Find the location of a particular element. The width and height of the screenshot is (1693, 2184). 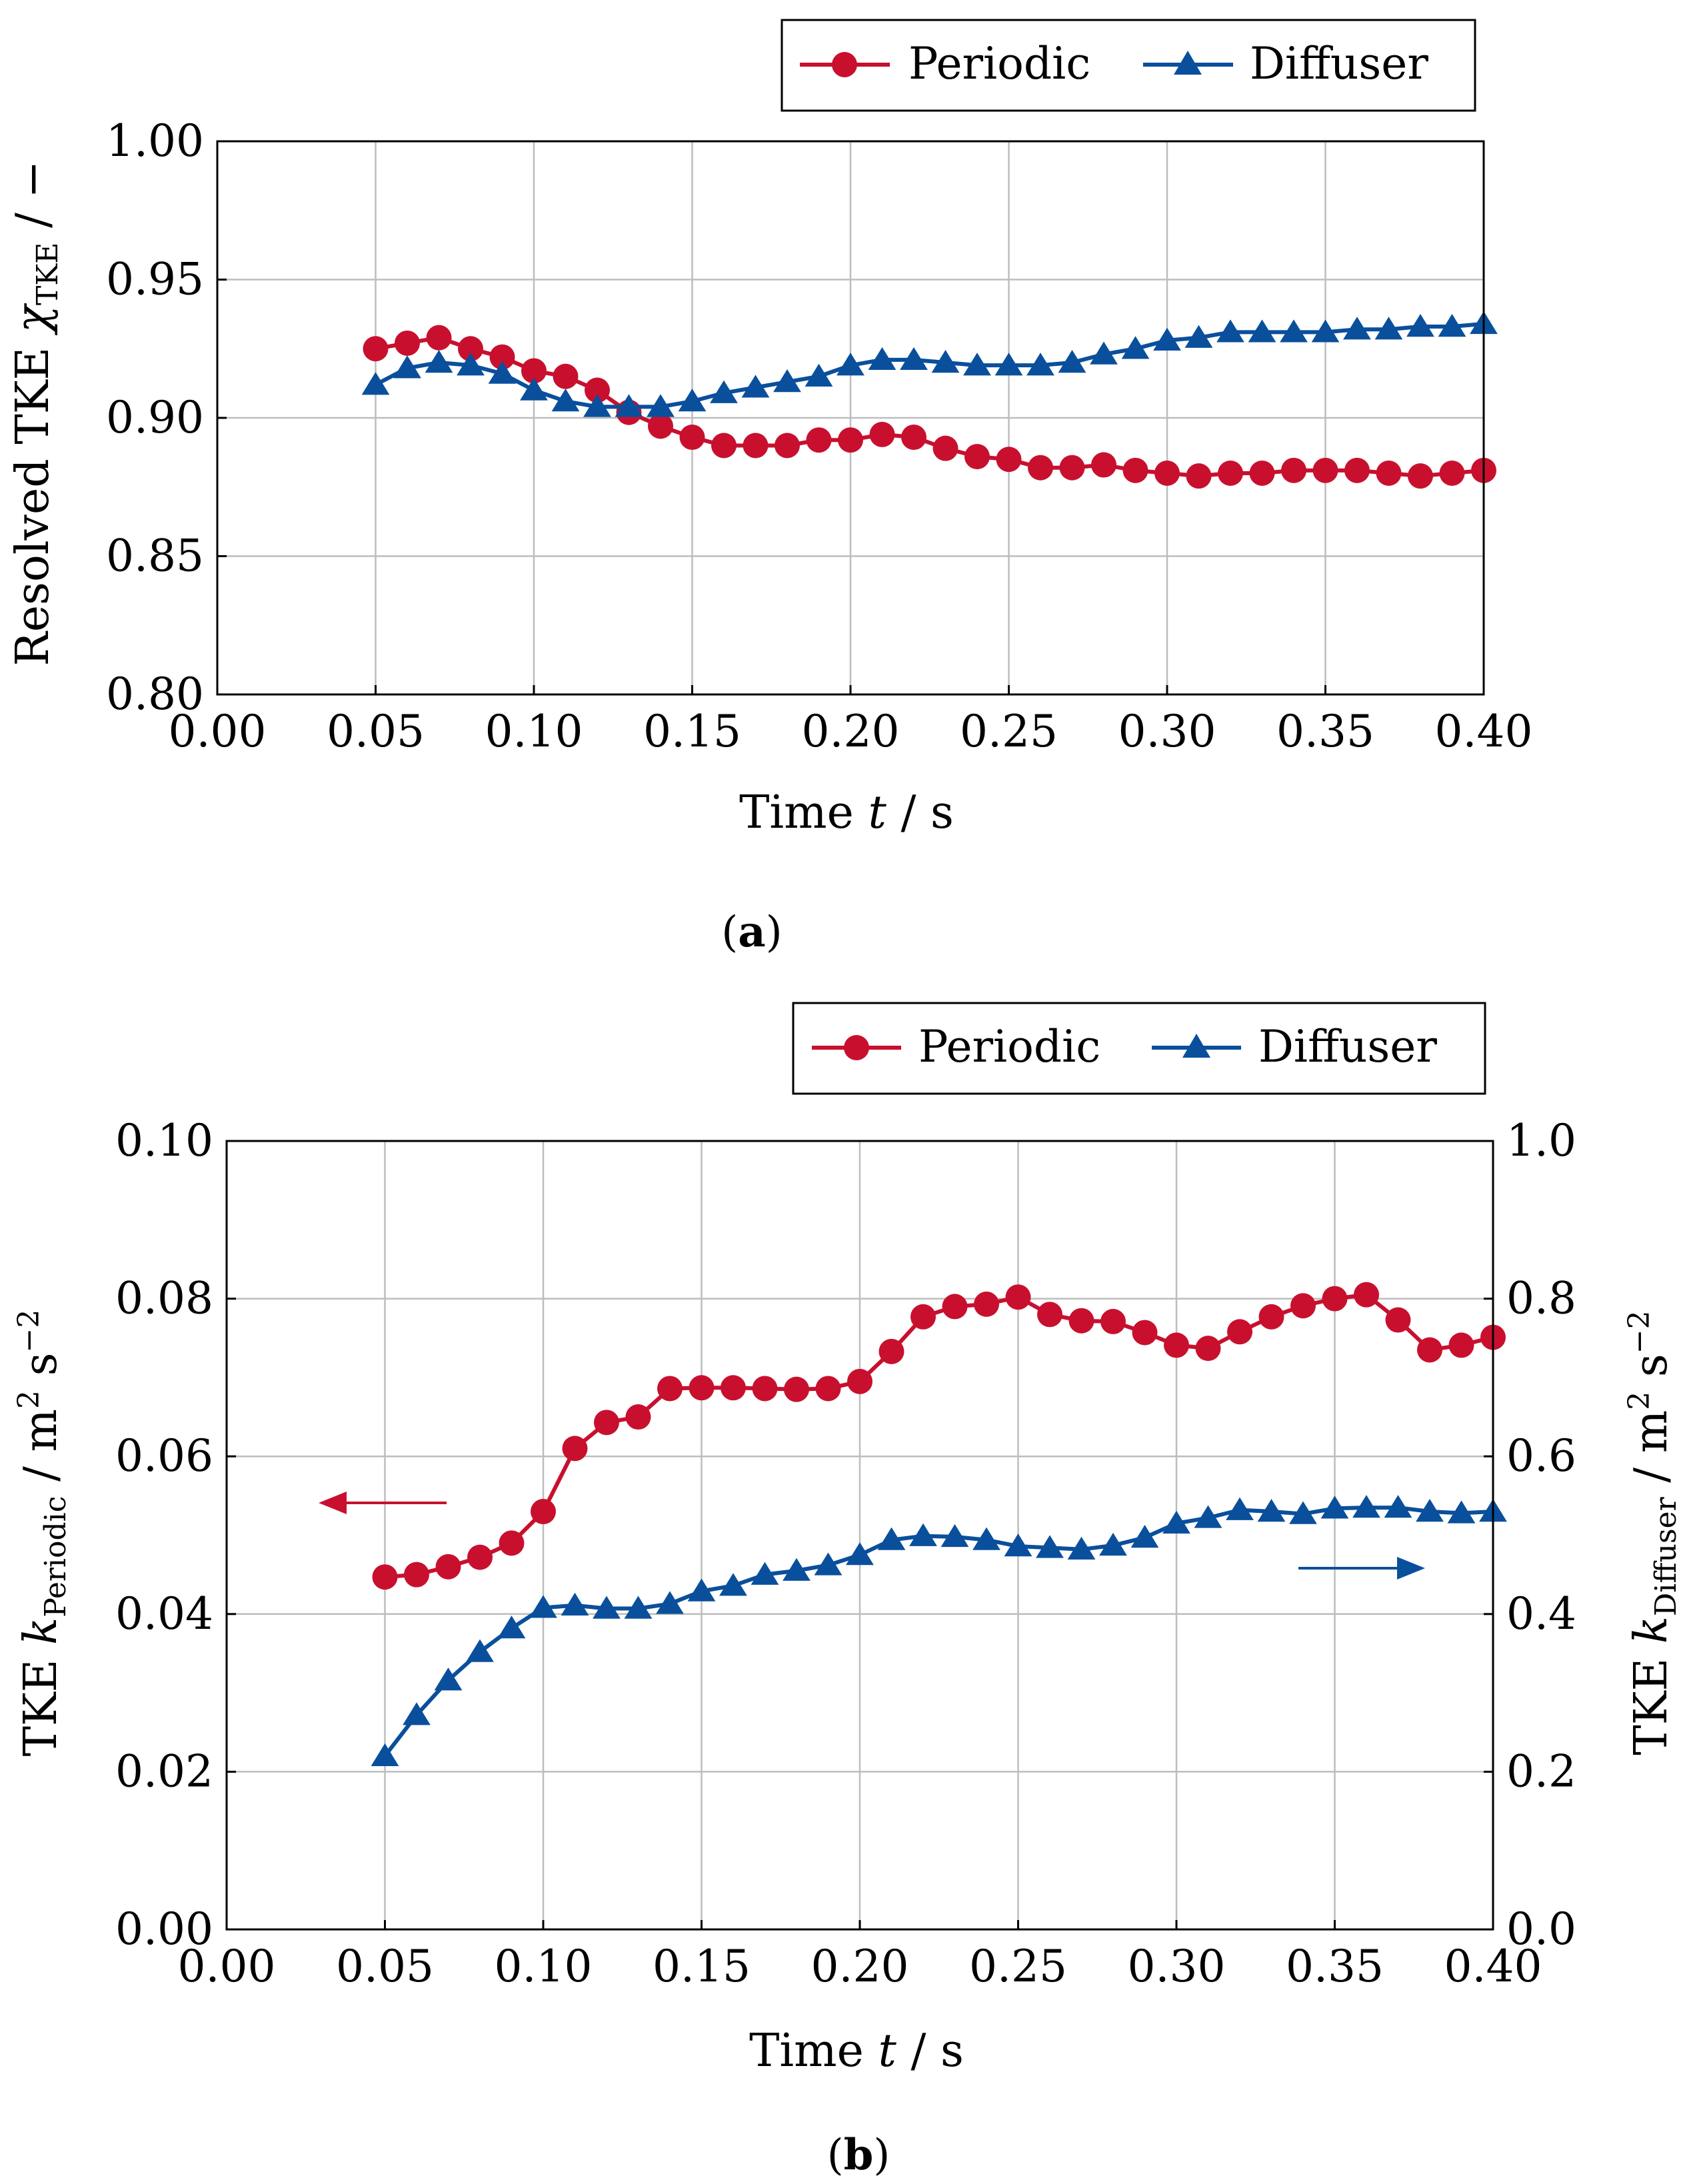

y-axis-label-left-b: TKE kPeriodic / m2 s−2 is located at coordinates (42, 1533).